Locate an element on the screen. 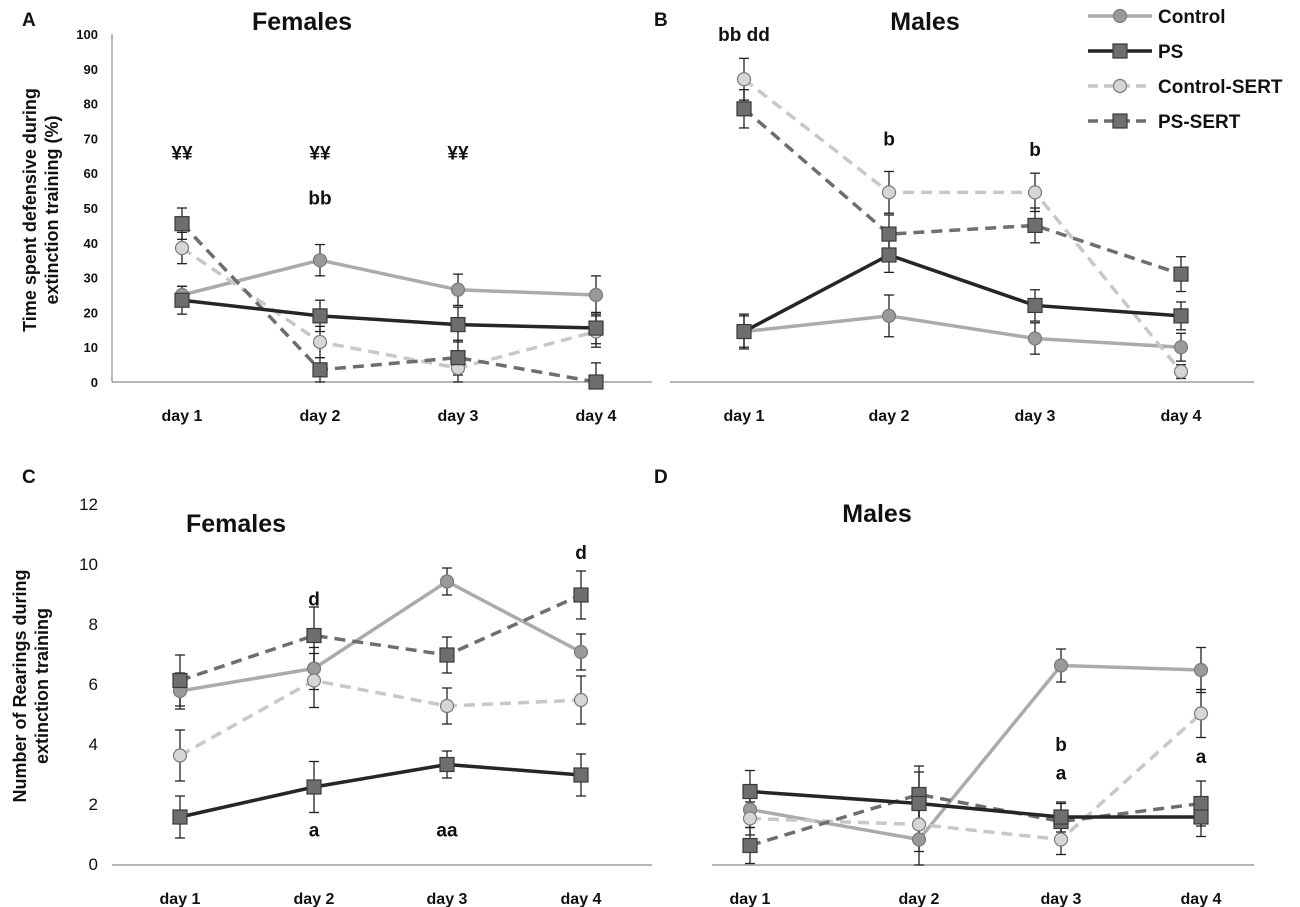 The height and width of the screenshot is (907, 1300). legend-label: Control is located at coordinates (1192, 17).